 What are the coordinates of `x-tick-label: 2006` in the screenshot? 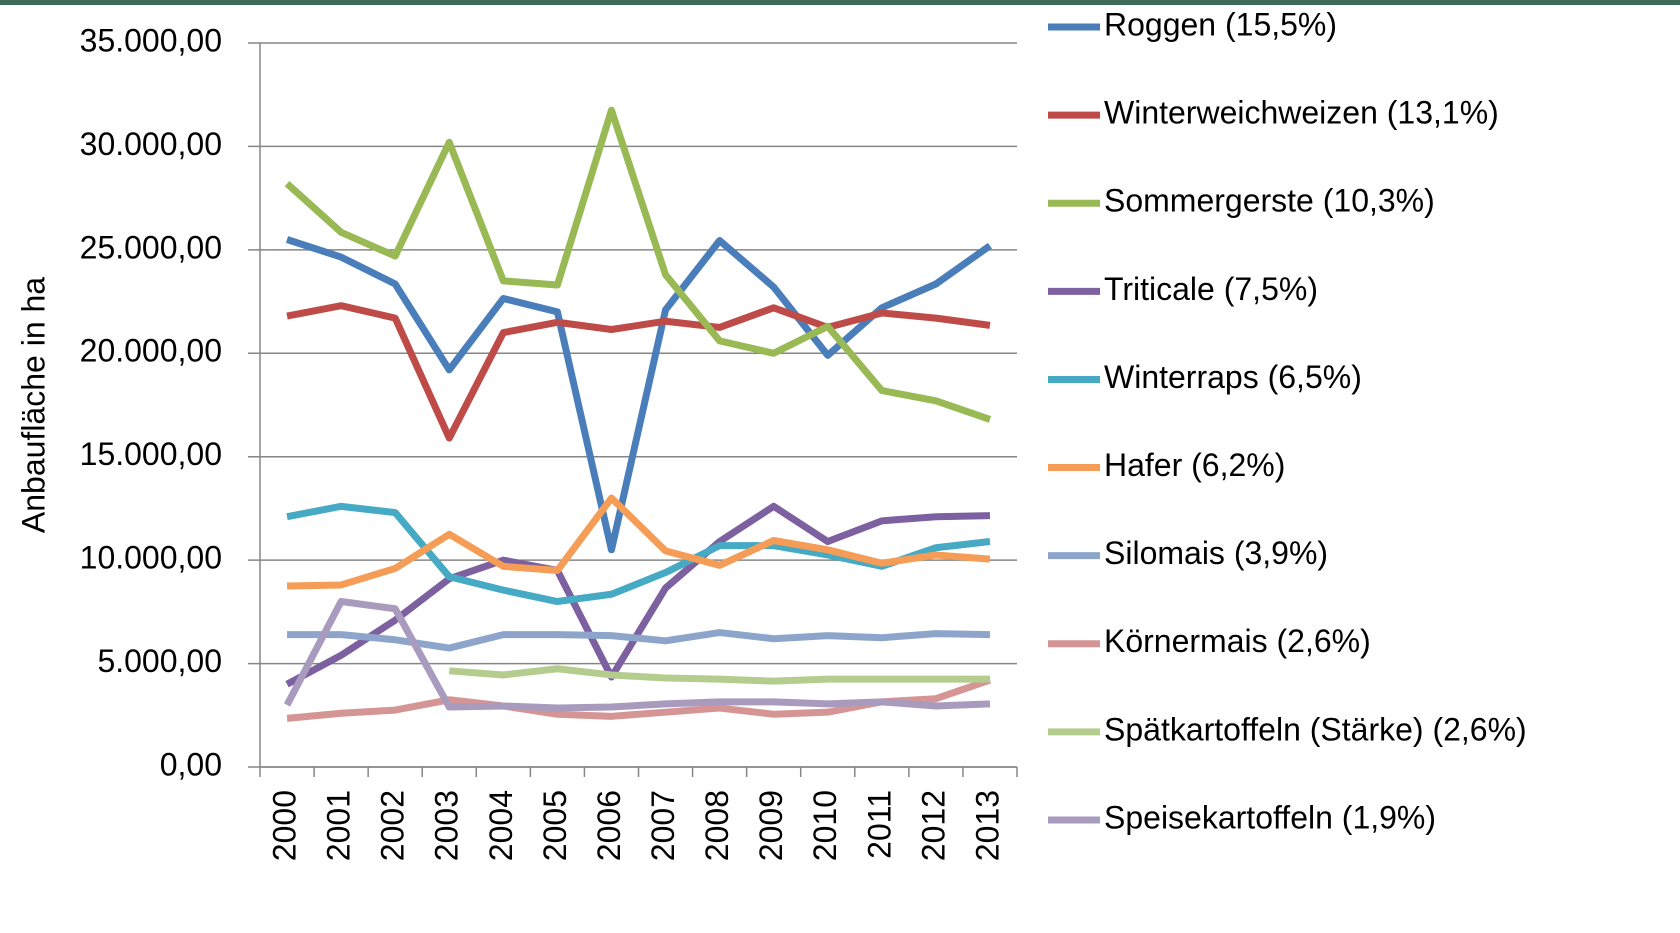 It's located at (609, 825).